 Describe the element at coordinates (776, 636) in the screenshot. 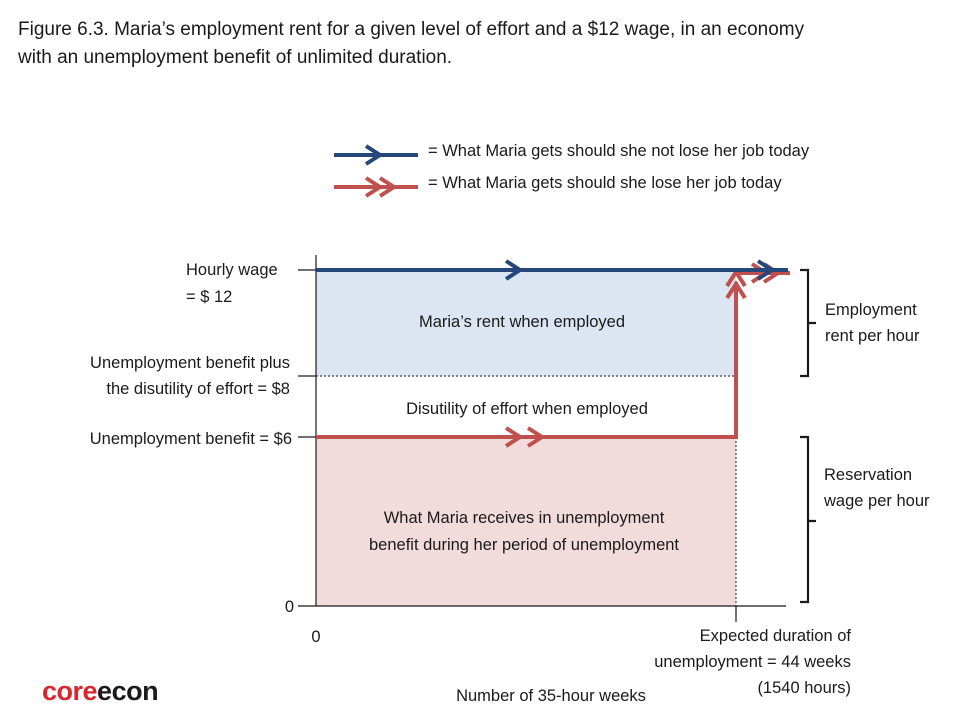

I see `x-label-duration-line-1: Expected duration of` at that location.